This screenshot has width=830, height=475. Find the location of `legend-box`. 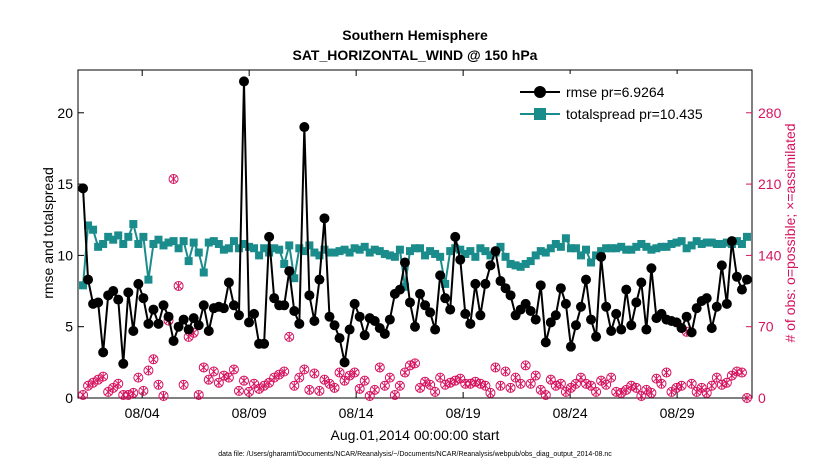

legend-box is located at coordinates (629, 100).